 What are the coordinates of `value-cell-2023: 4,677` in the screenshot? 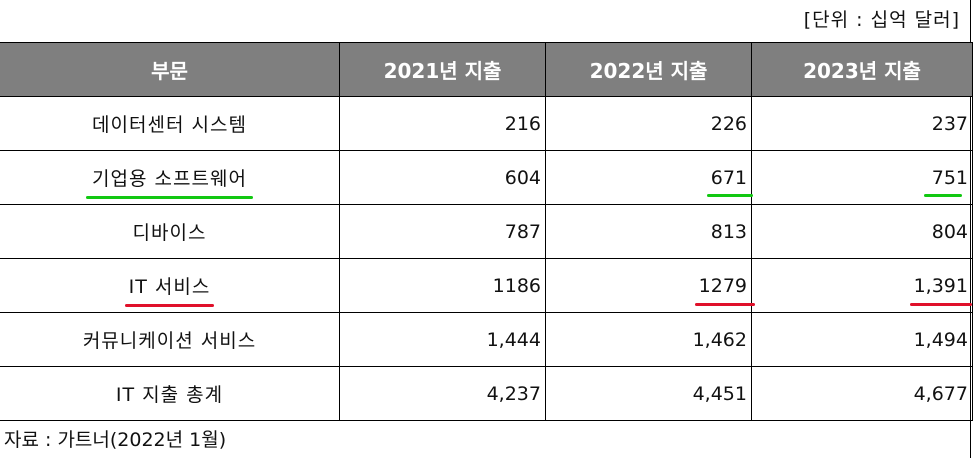 It's located at (862, 393).